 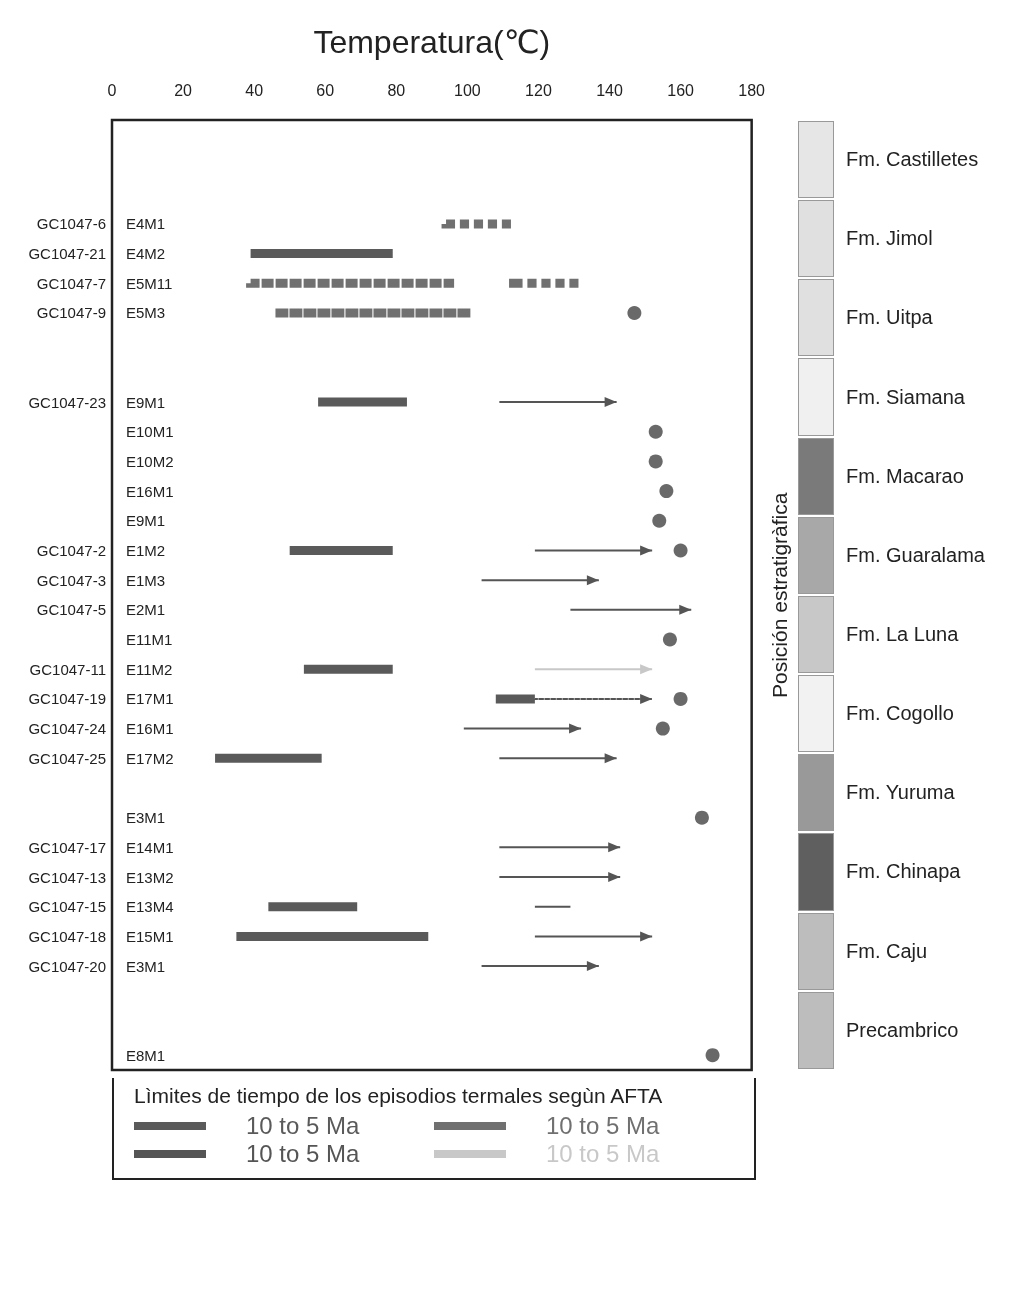 What do you see at coordinates (71, 550) in the screenshot?
I see `y2-tick-label: GC1047-2` at bounding box center [71, 550].